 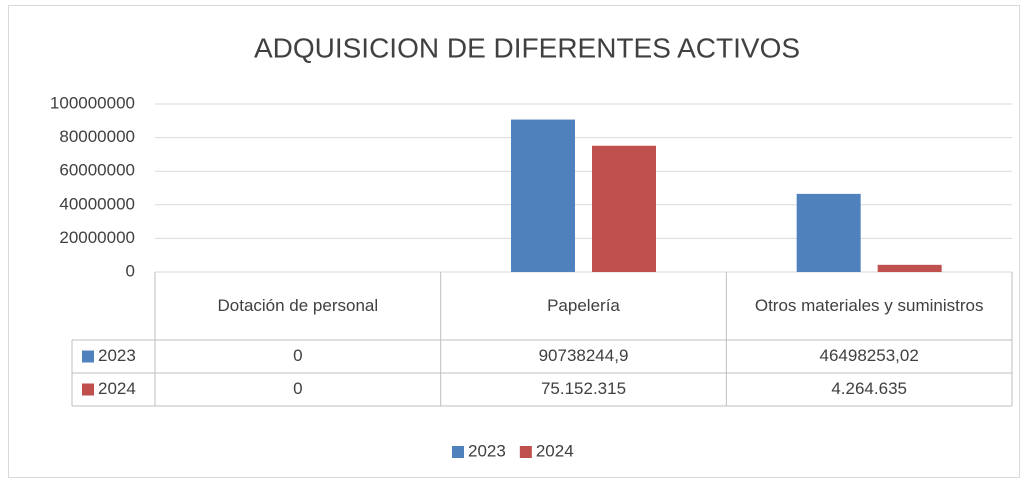 I want to click on chart-title: ADQUISICION DE DIFERENTES ACTIVOS, so click(x=527, y=47).